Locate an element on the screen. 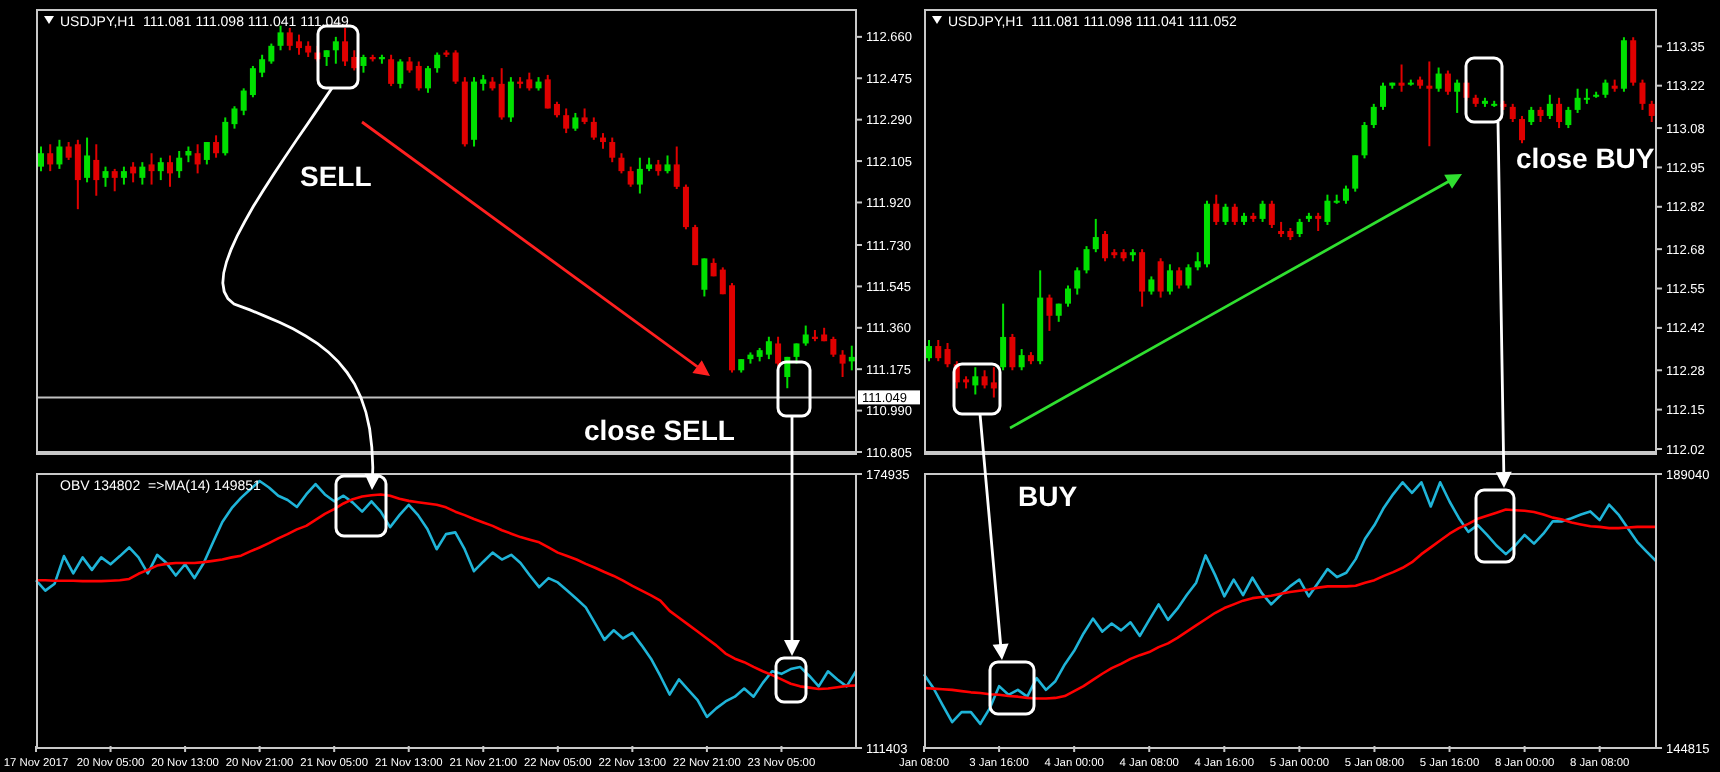 This screenshot has width=1720, height=772. annotation: BUY is located at coordinates (1048, 496).